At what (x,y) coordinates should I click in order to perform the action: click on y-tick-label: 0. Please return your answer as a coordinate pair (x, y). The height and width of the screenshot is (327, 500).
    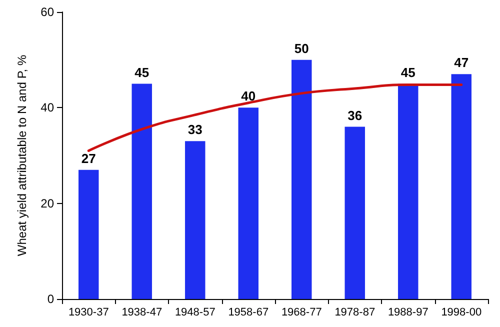
    Looking at the image, I should click on (50, 299).